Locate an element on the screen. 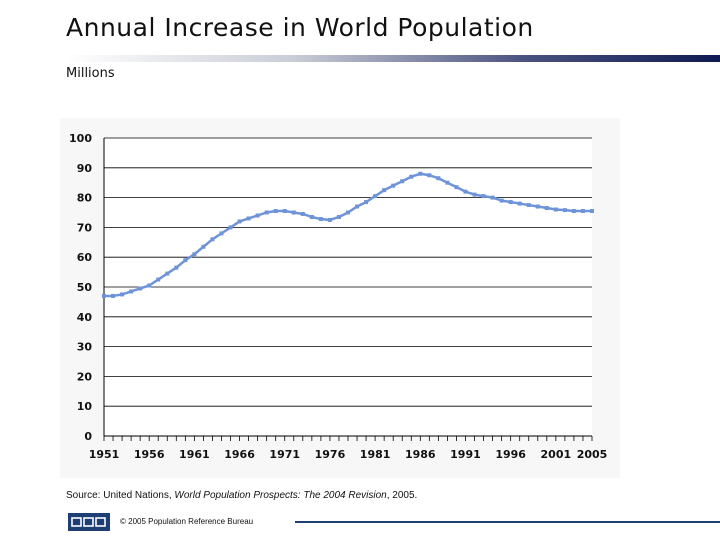 The height and width of the screenshot is (540, 720). x-tick-label: 2005 is located at coordinates (592, 454).